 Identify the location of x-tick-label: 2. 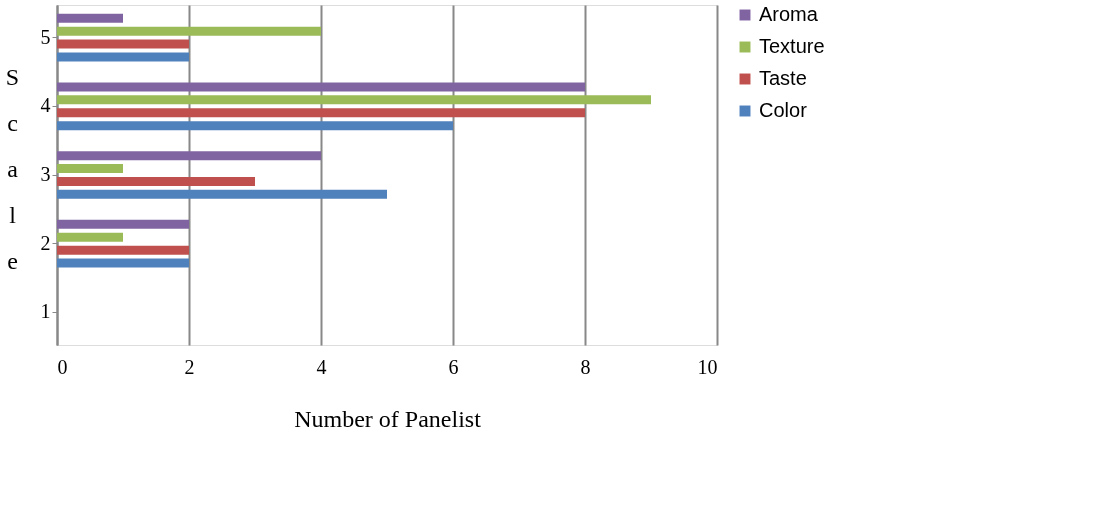
(189, 366).